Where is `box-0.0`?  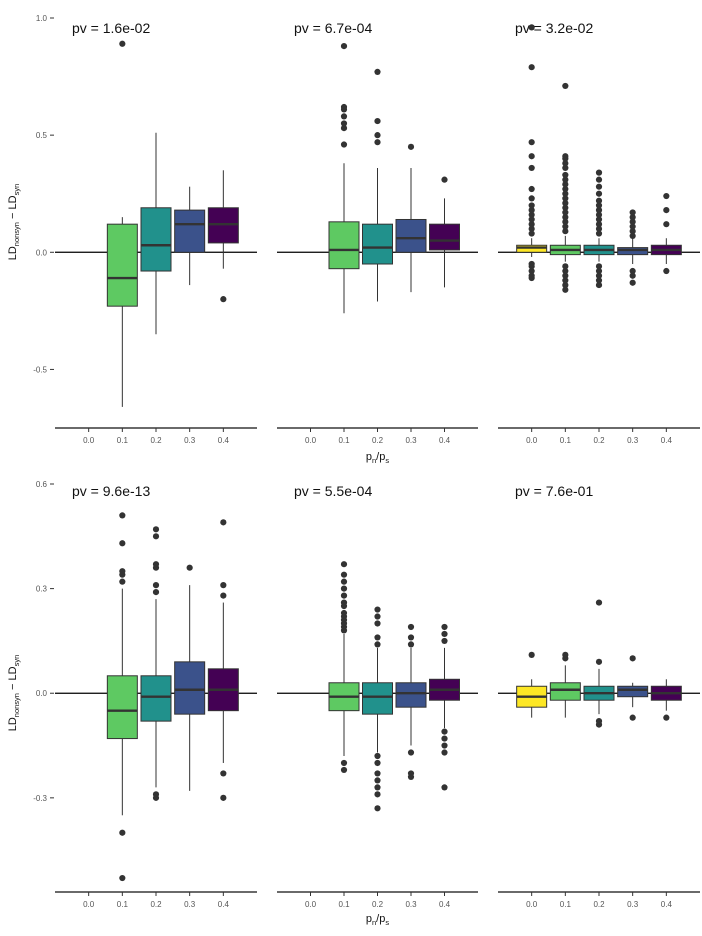 box-0.0 is located at coordinates (532, 684).